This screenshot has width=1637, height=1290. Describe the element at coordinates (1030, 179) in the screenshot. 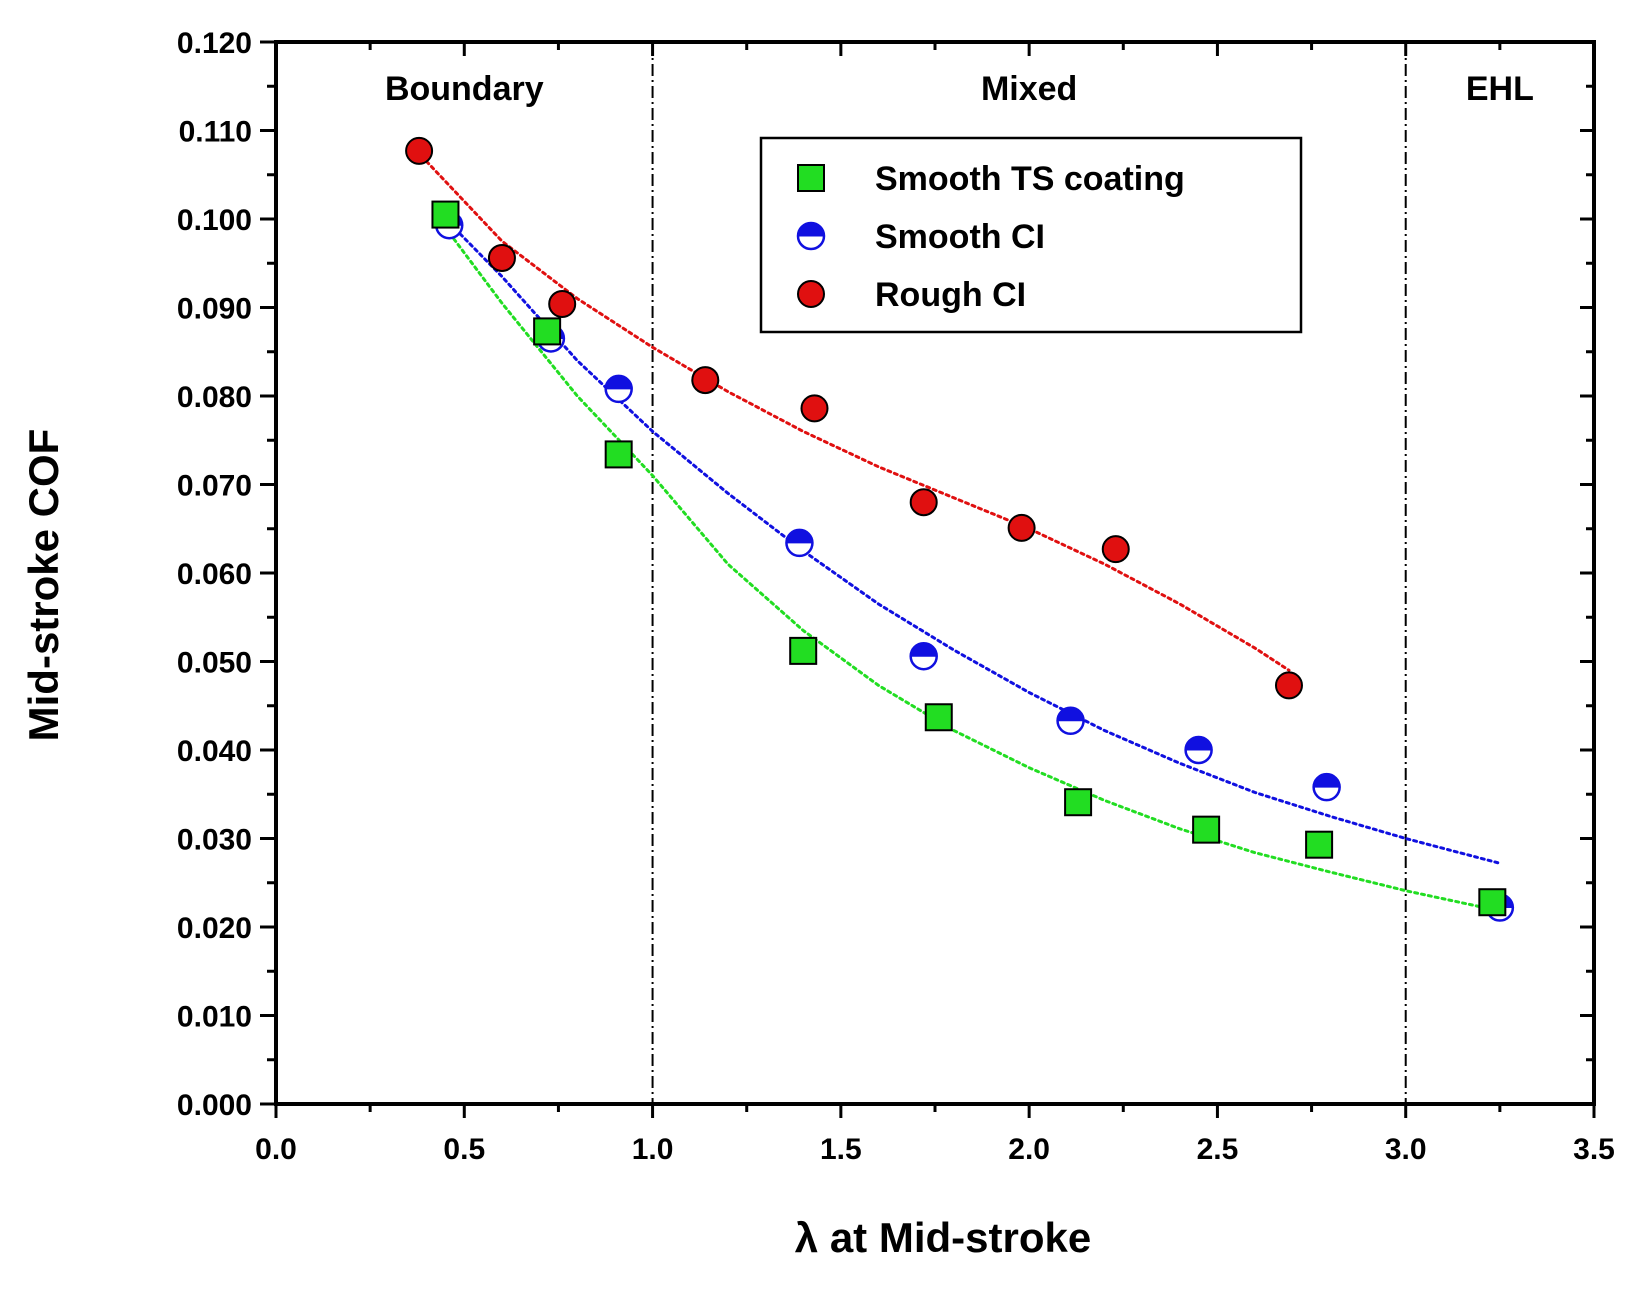

I see `legend-label: Smooth TS coating` at that location.